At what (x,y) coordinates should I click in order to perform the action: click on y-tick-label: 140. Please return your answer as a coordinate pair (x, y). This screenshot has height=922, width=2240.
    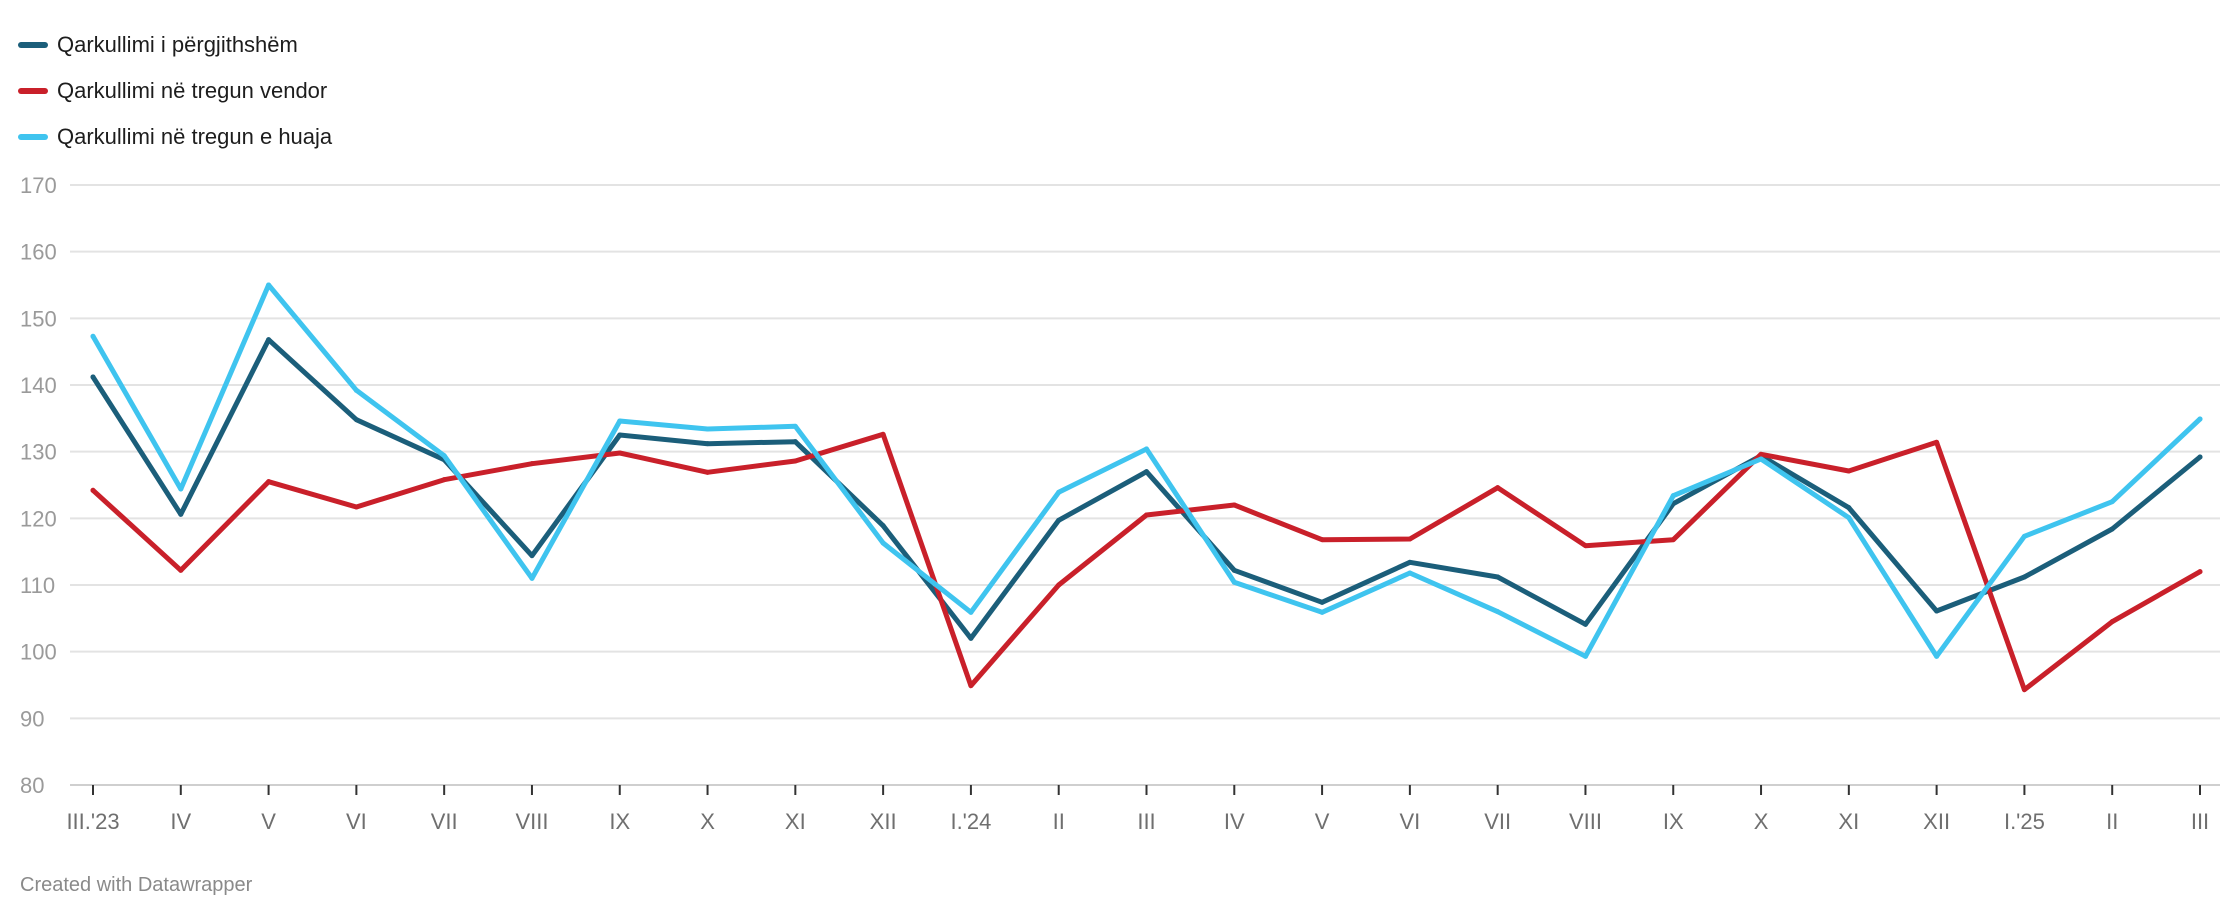
    Looking at the image, I should click on (38, 385).